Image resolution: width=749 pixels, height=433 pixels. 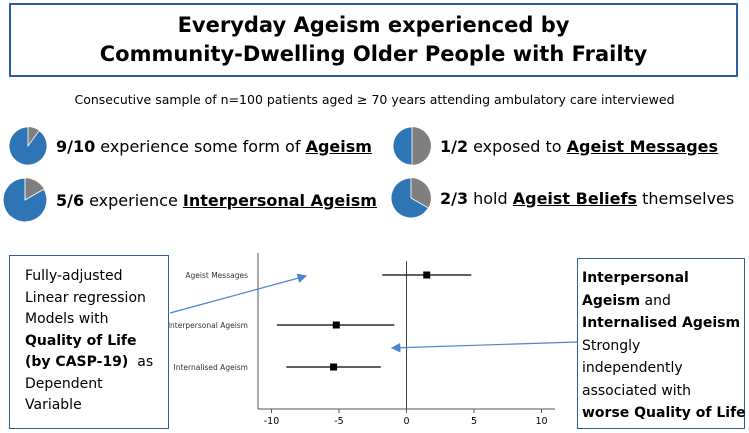 I want to click on stat-text: hold, so click(x=490, y=198).